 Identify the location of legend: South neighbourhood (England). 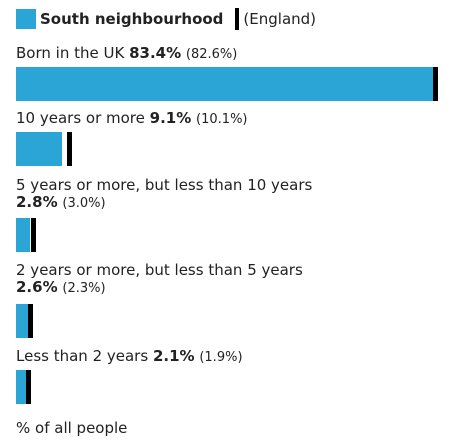
(166, 19).